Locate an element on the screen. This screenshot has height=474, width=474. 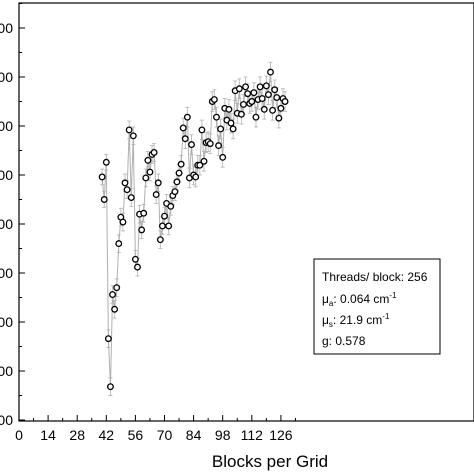
y-axis: 000 000 000 000 000 000 000 000 000 is located at coordinates (12, 215).